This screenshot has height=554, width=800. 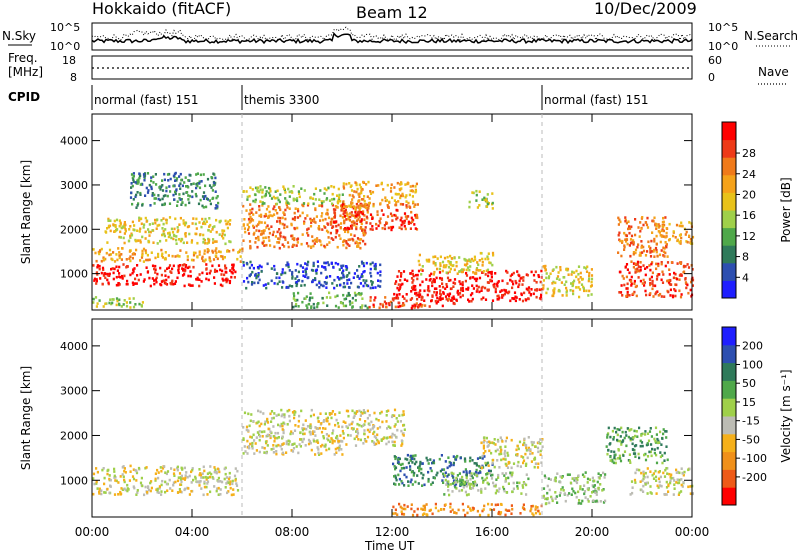 I want to click on colorbar-tick-label: 20, so click(x=749, y=194).